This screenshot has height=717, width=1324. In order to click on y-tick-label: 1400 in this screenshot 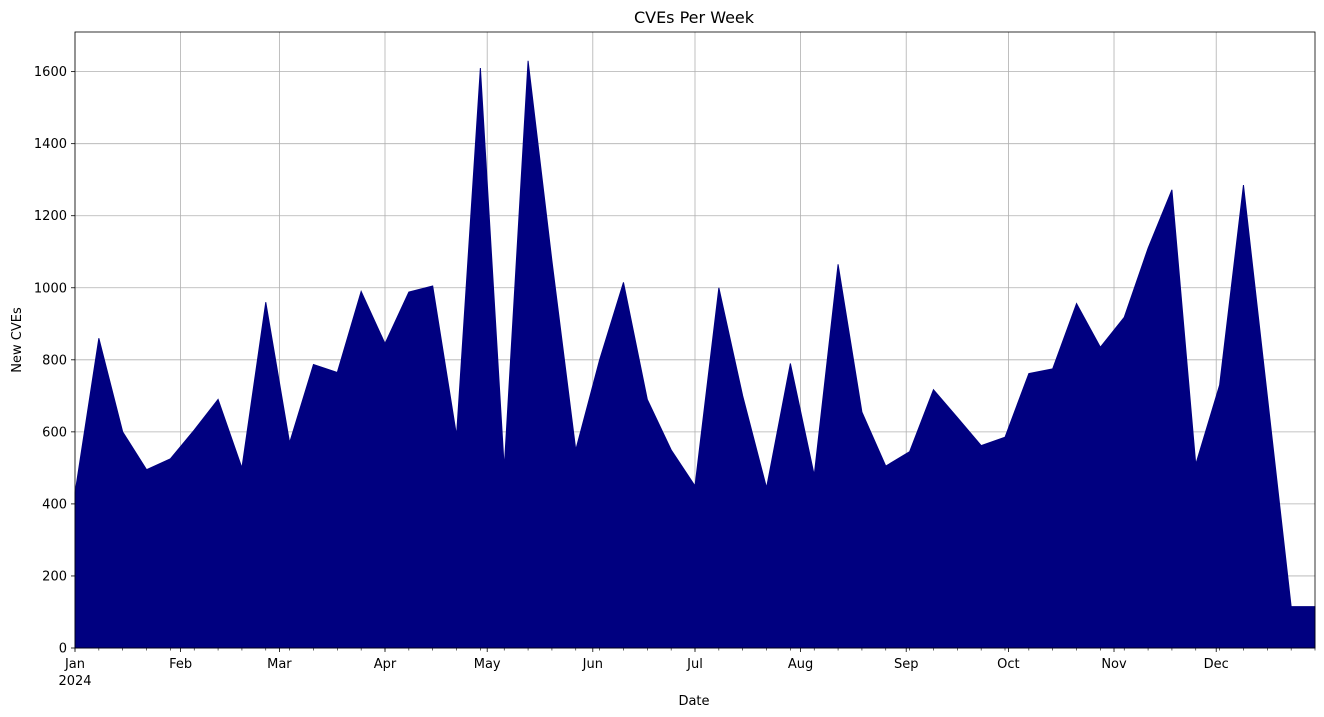, I will do `click(50, 144)`.